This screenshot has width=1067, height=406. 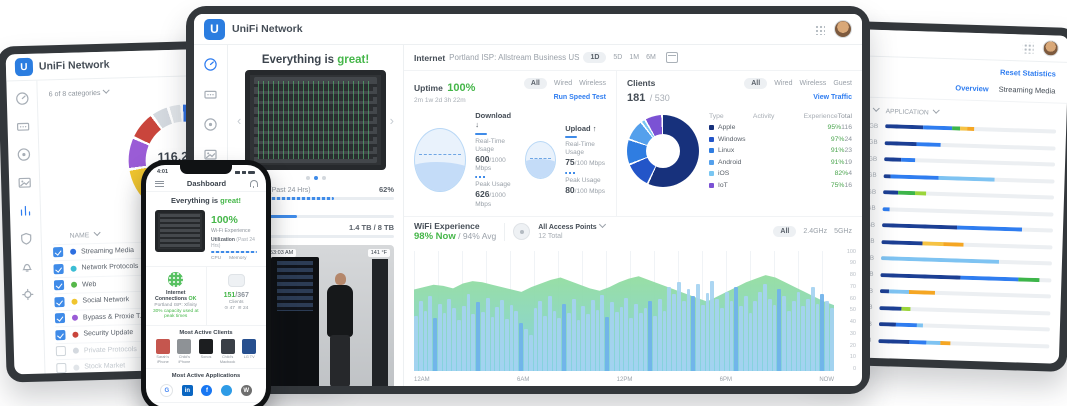 What do you see at coordinates (662, 150) in the screenshot?
I see `clients-type-donut` at bounding box center [662, 150].